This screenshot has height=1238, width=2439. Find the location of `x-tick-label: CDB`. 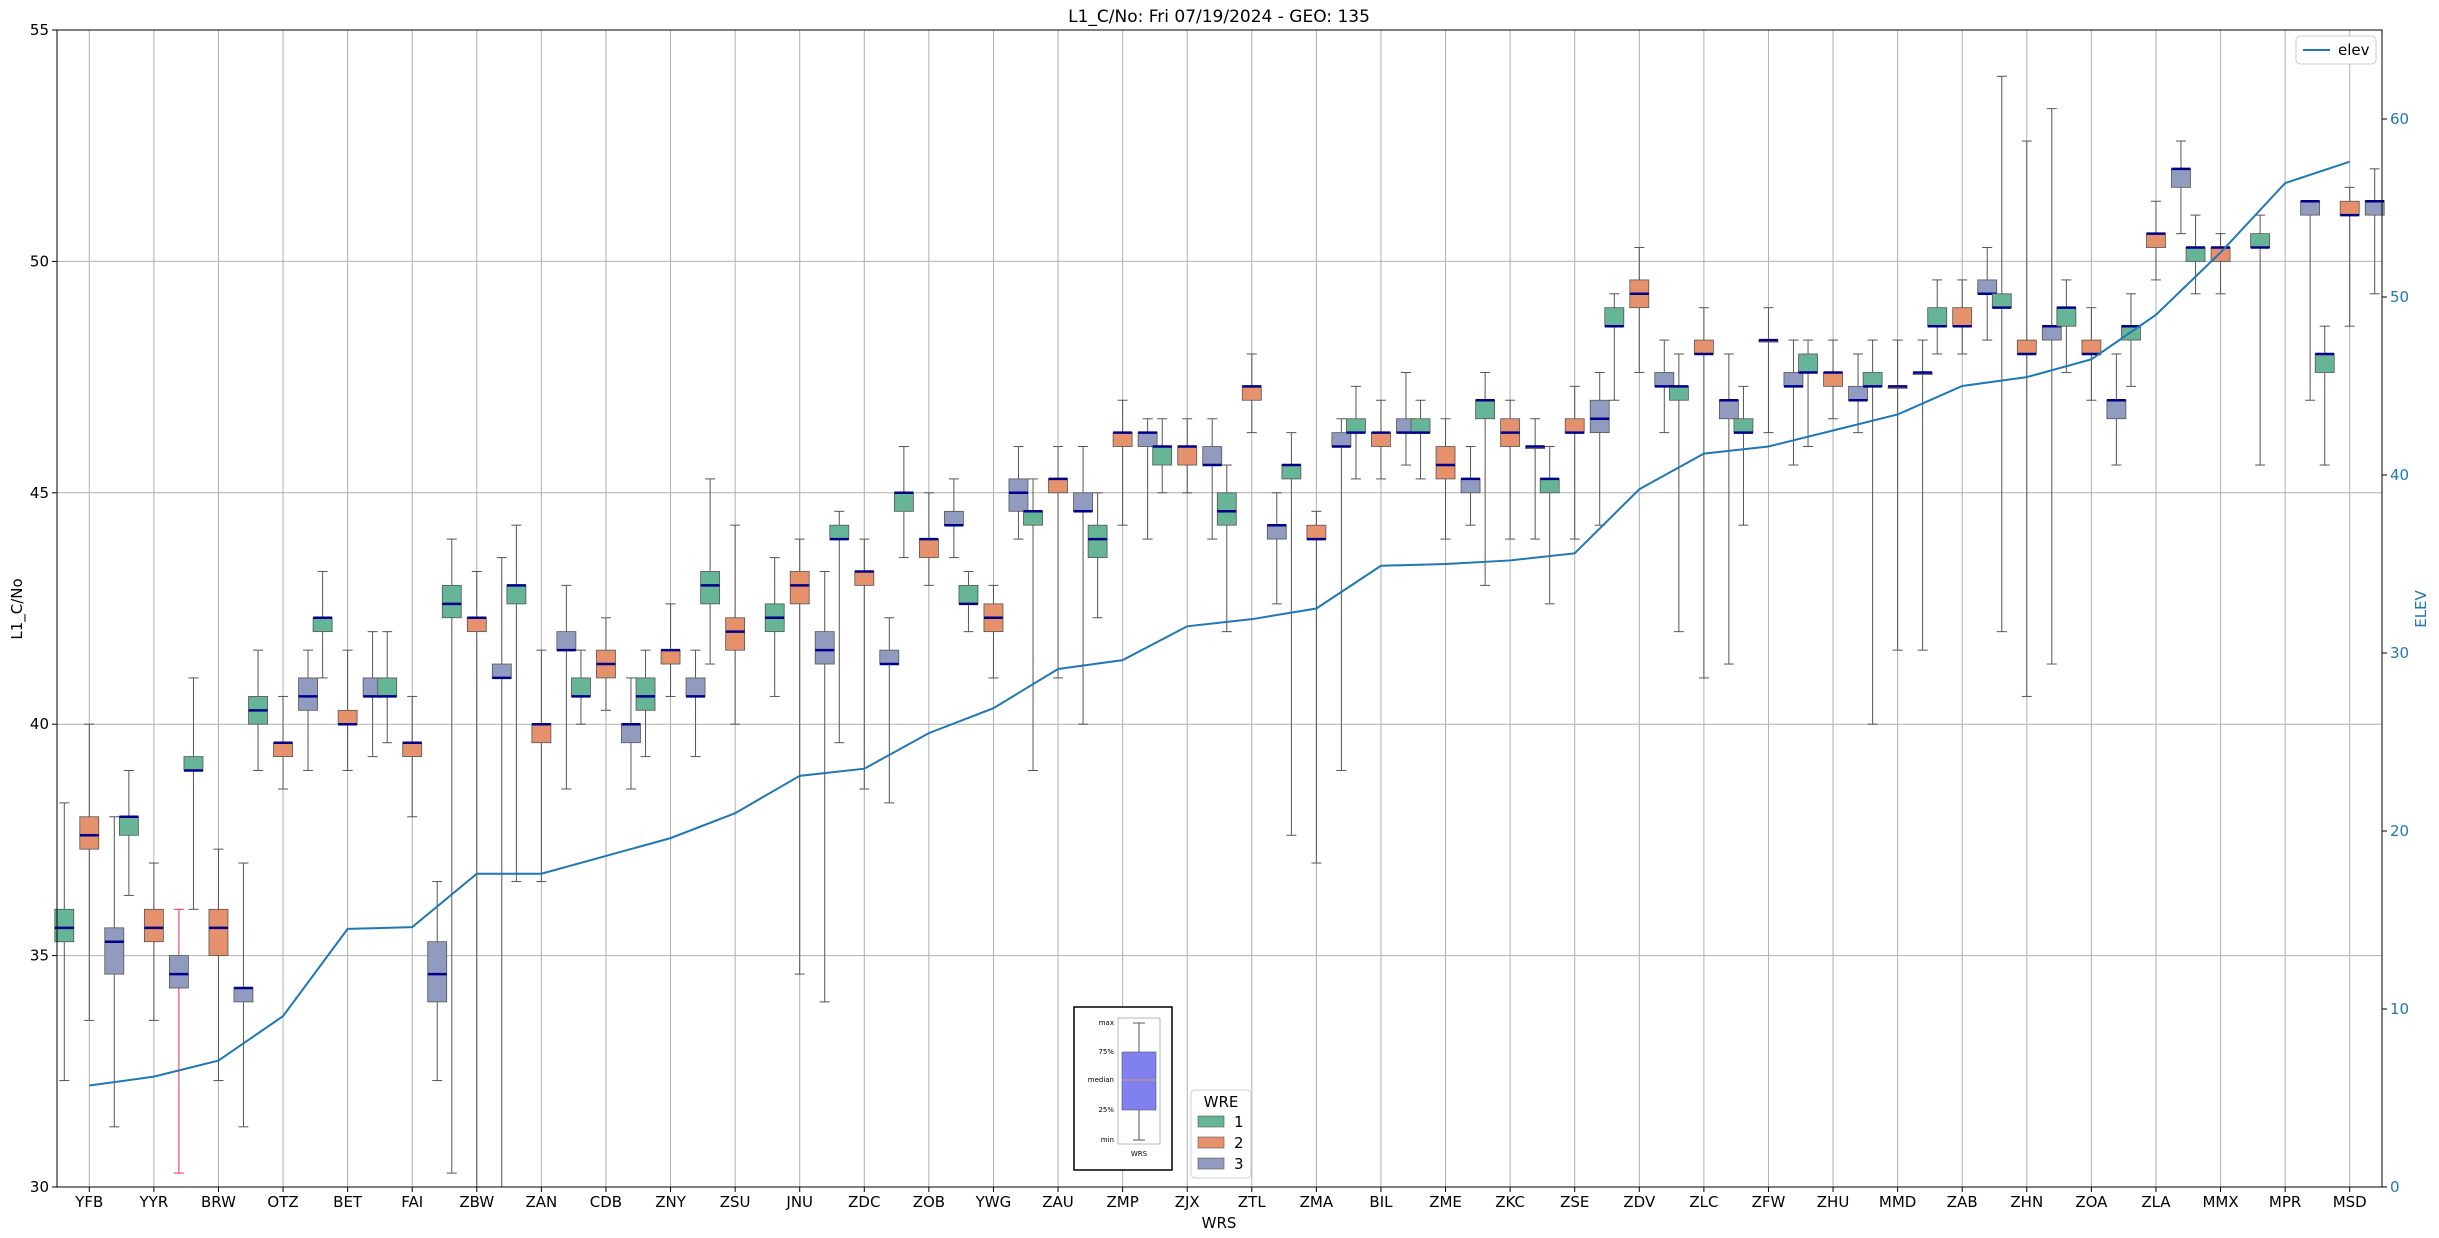

x-tick-label: CDB is located at coordinates (606, 1202).